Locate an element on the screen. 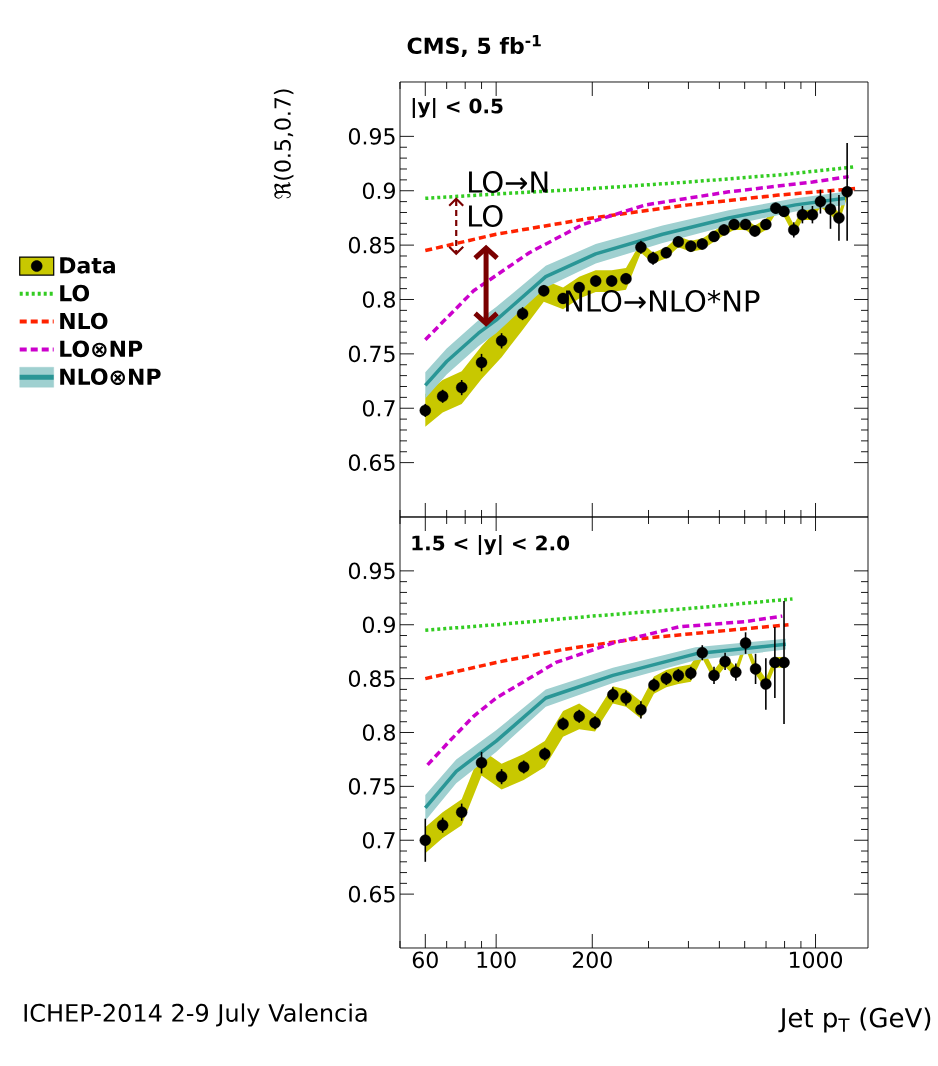  annotation: |y| < 0.5 is located at coordinates (457, 108).